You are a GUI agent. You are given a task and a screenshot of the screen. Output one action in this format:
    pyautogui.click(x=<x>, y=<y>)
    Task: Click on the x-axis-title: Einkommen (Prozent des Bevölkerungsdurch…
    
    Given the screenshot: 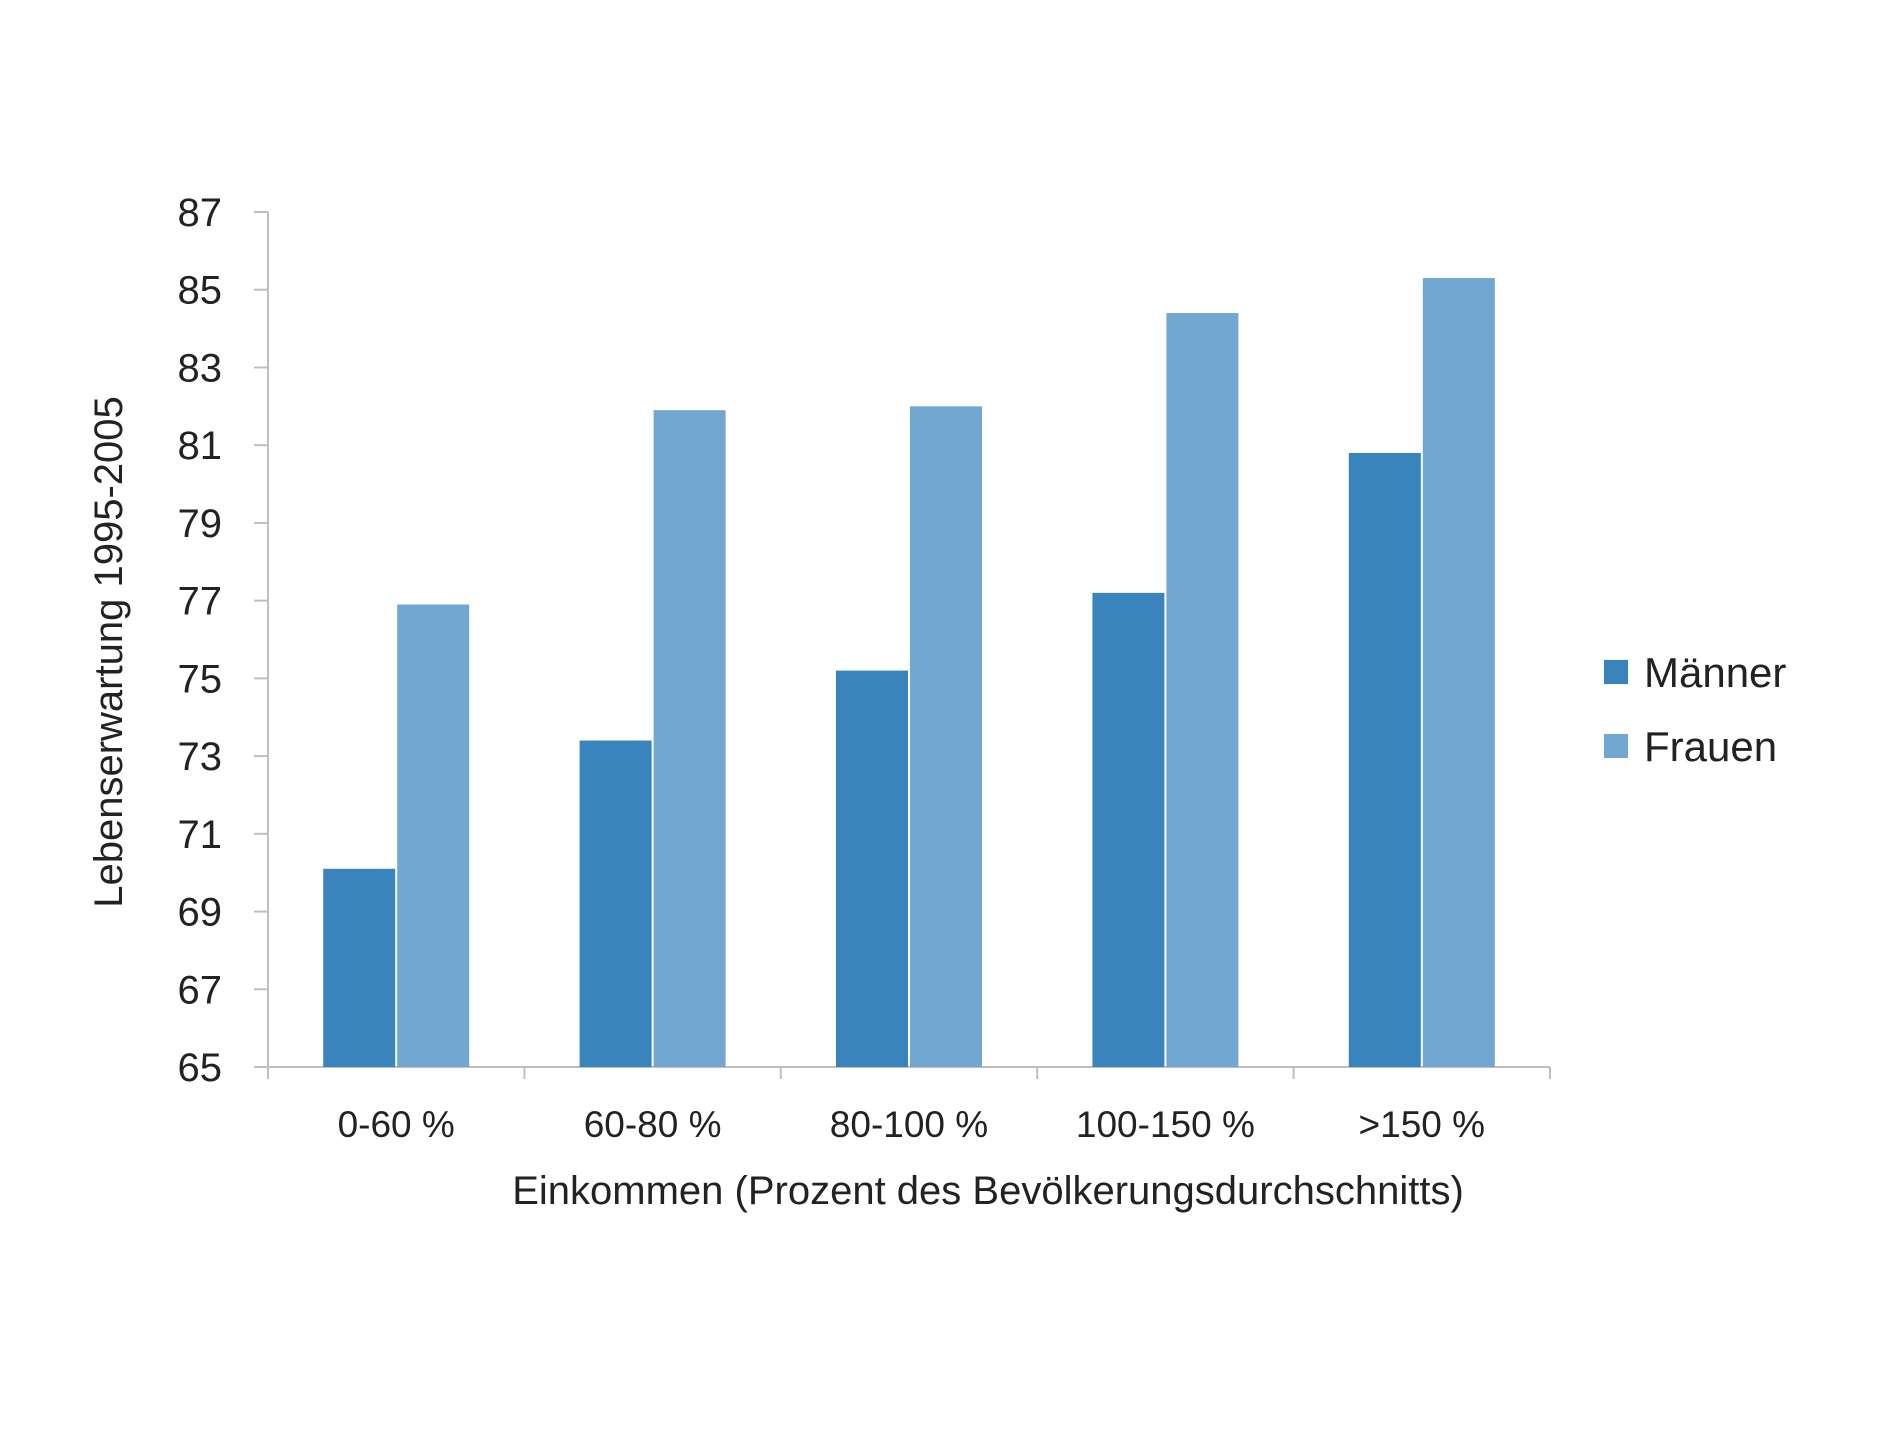 What is the action you would take?
    pyautogui.click(x=988, y=1191)
    